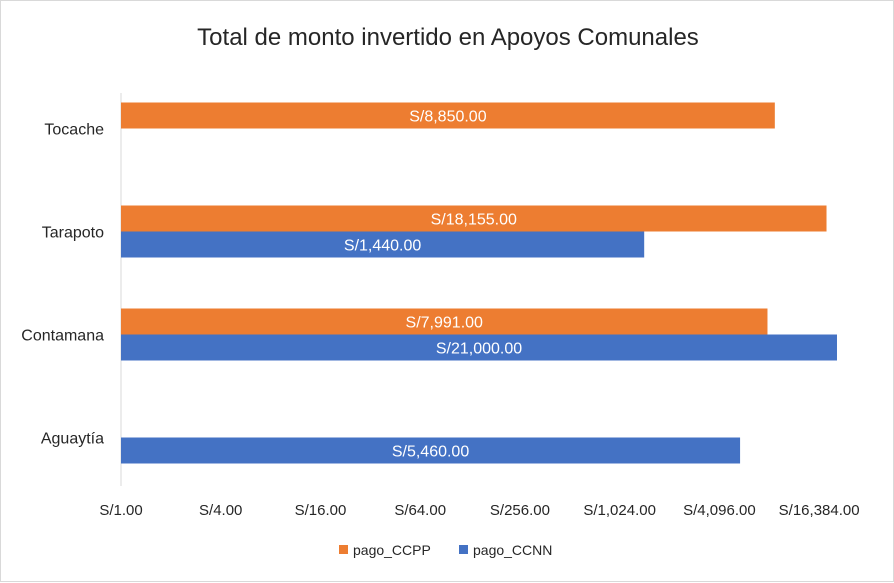  I want to click on bar-pago-ccpp-tarapoto, so click(474, 218).